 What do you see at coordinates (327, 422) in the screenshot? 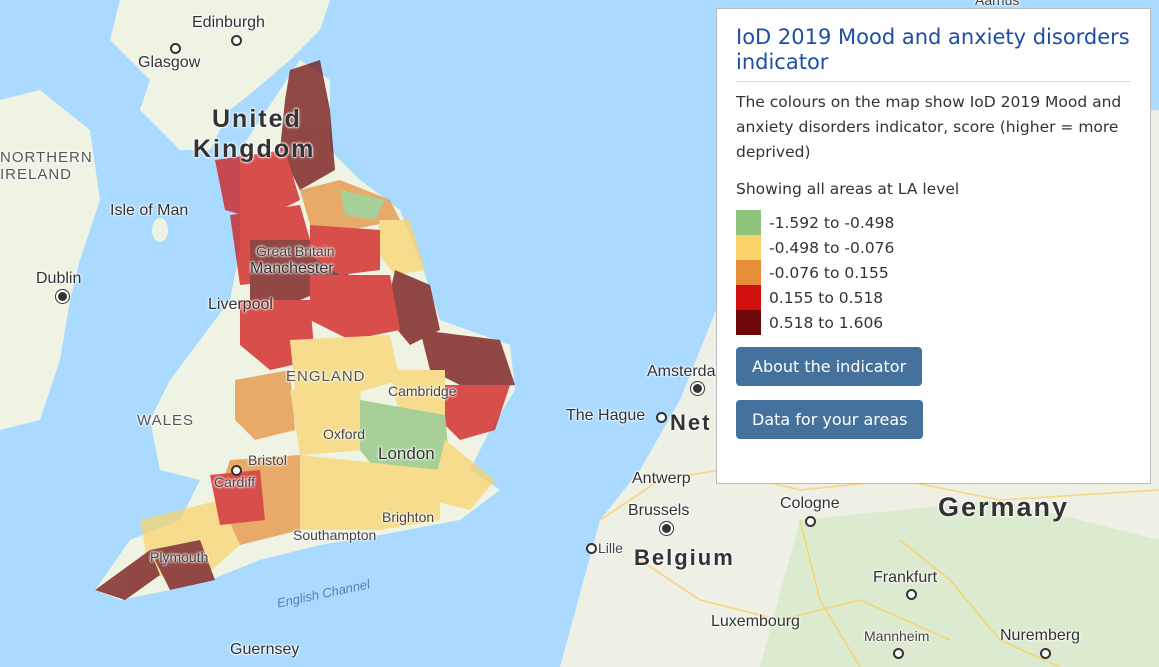
I see `region-oxford` at bounding box center [327, 422].